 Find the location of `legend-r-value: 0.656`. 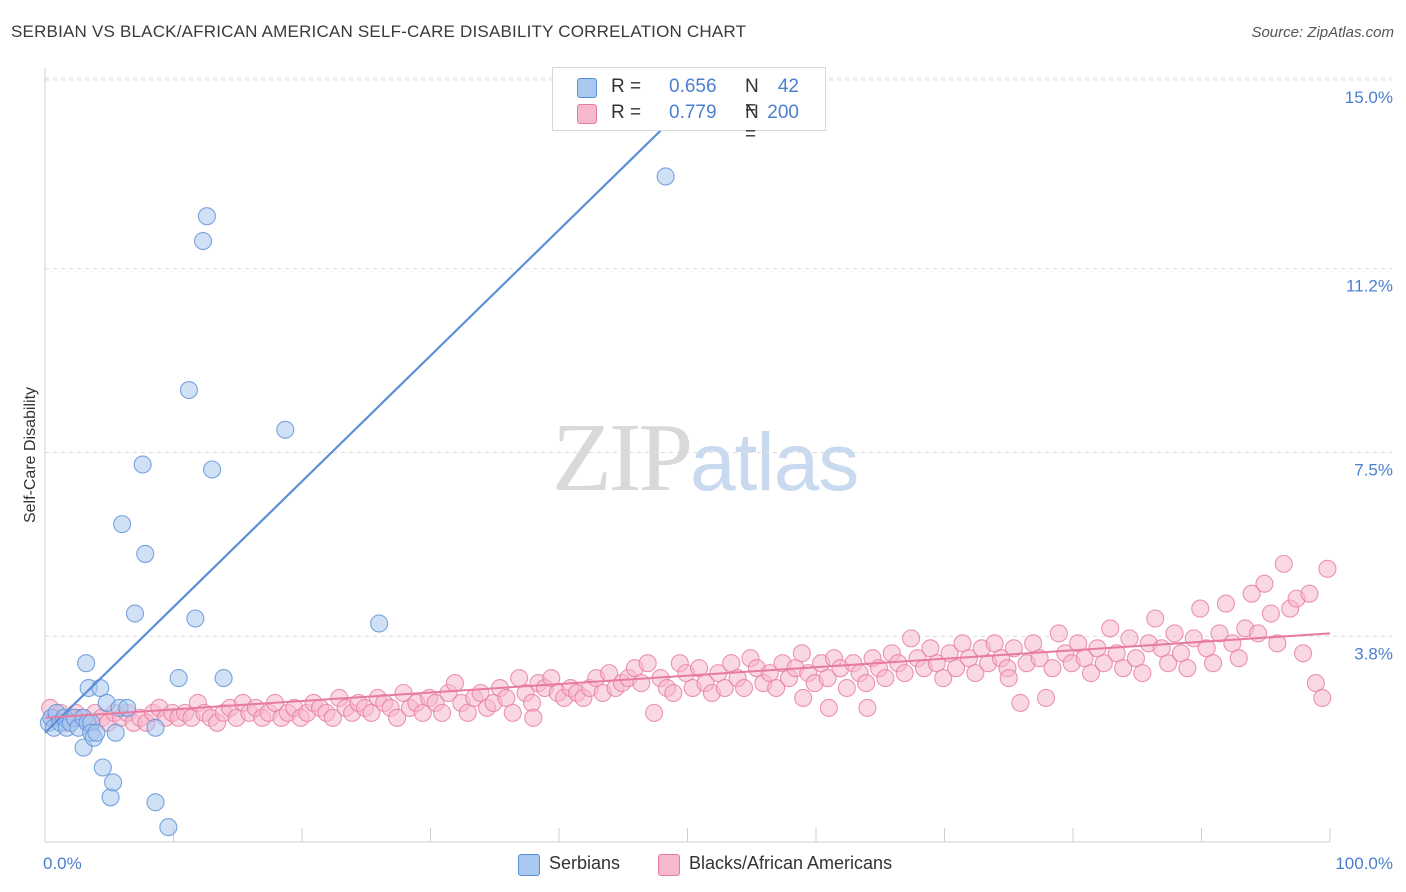

legend-r-value: 0.656 is located at coordinates (693, 86).